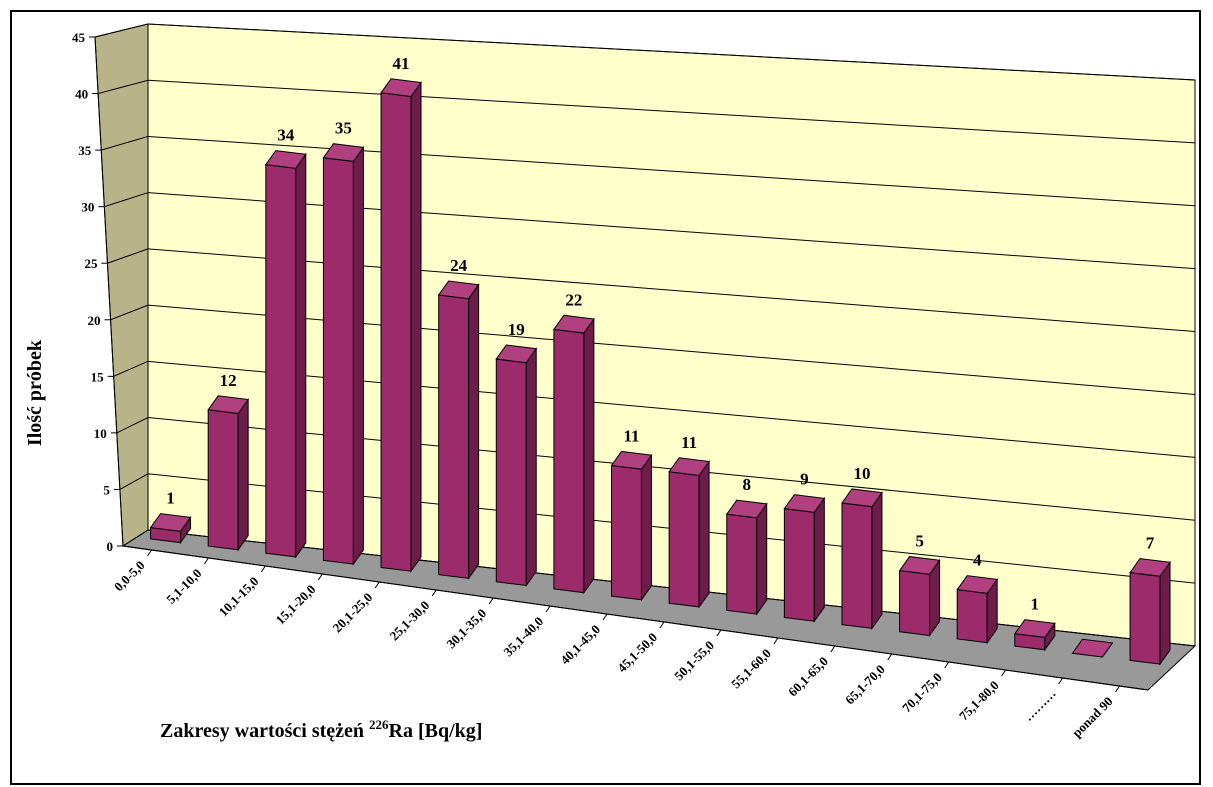  Describe the element at coordinates (808, 677) in the screenshot. I see `x-tick-label: 60,1-65,0` at that location.